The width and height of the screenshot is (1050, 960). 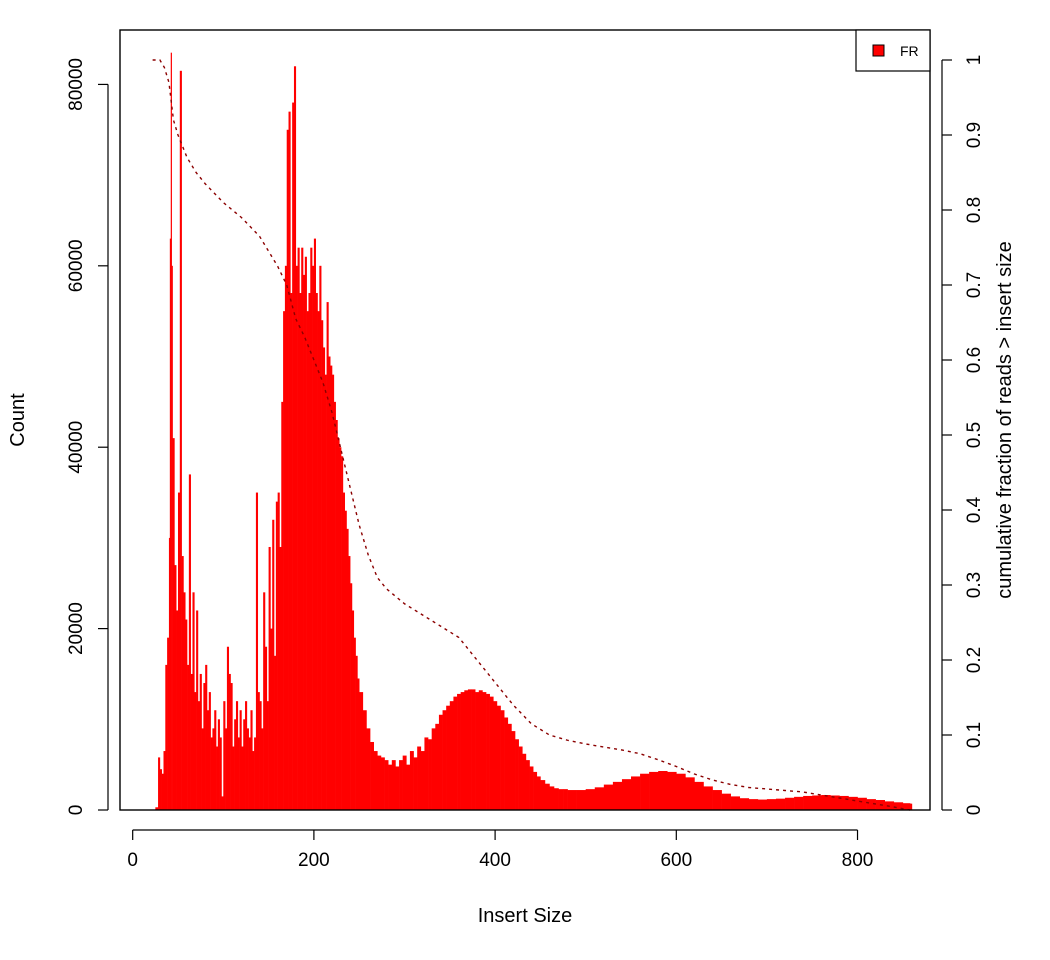 I want to click on y-tick-label: 40000, so click(x=76, y=447).